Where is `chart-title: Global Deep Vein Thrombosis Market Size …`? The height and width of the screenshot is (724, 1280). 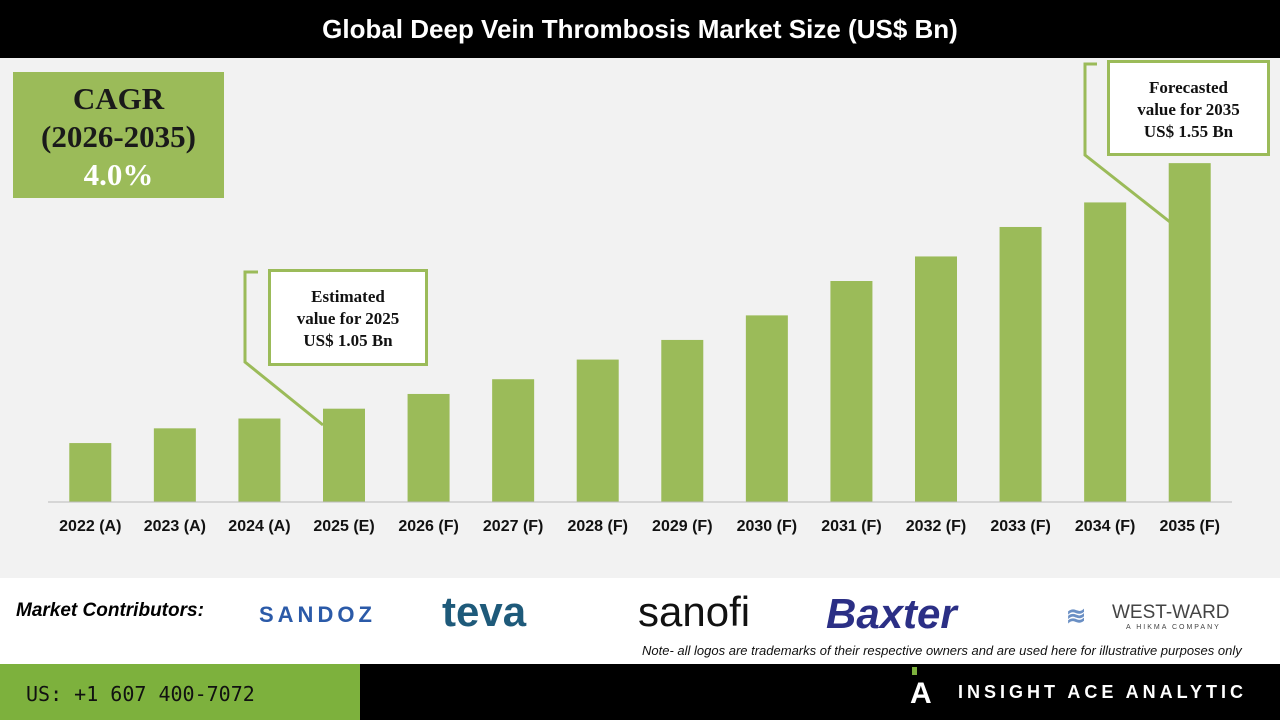 chart-title: Global Deep Vein Thrombosis Market Size … is located at coordinates (640, 29).